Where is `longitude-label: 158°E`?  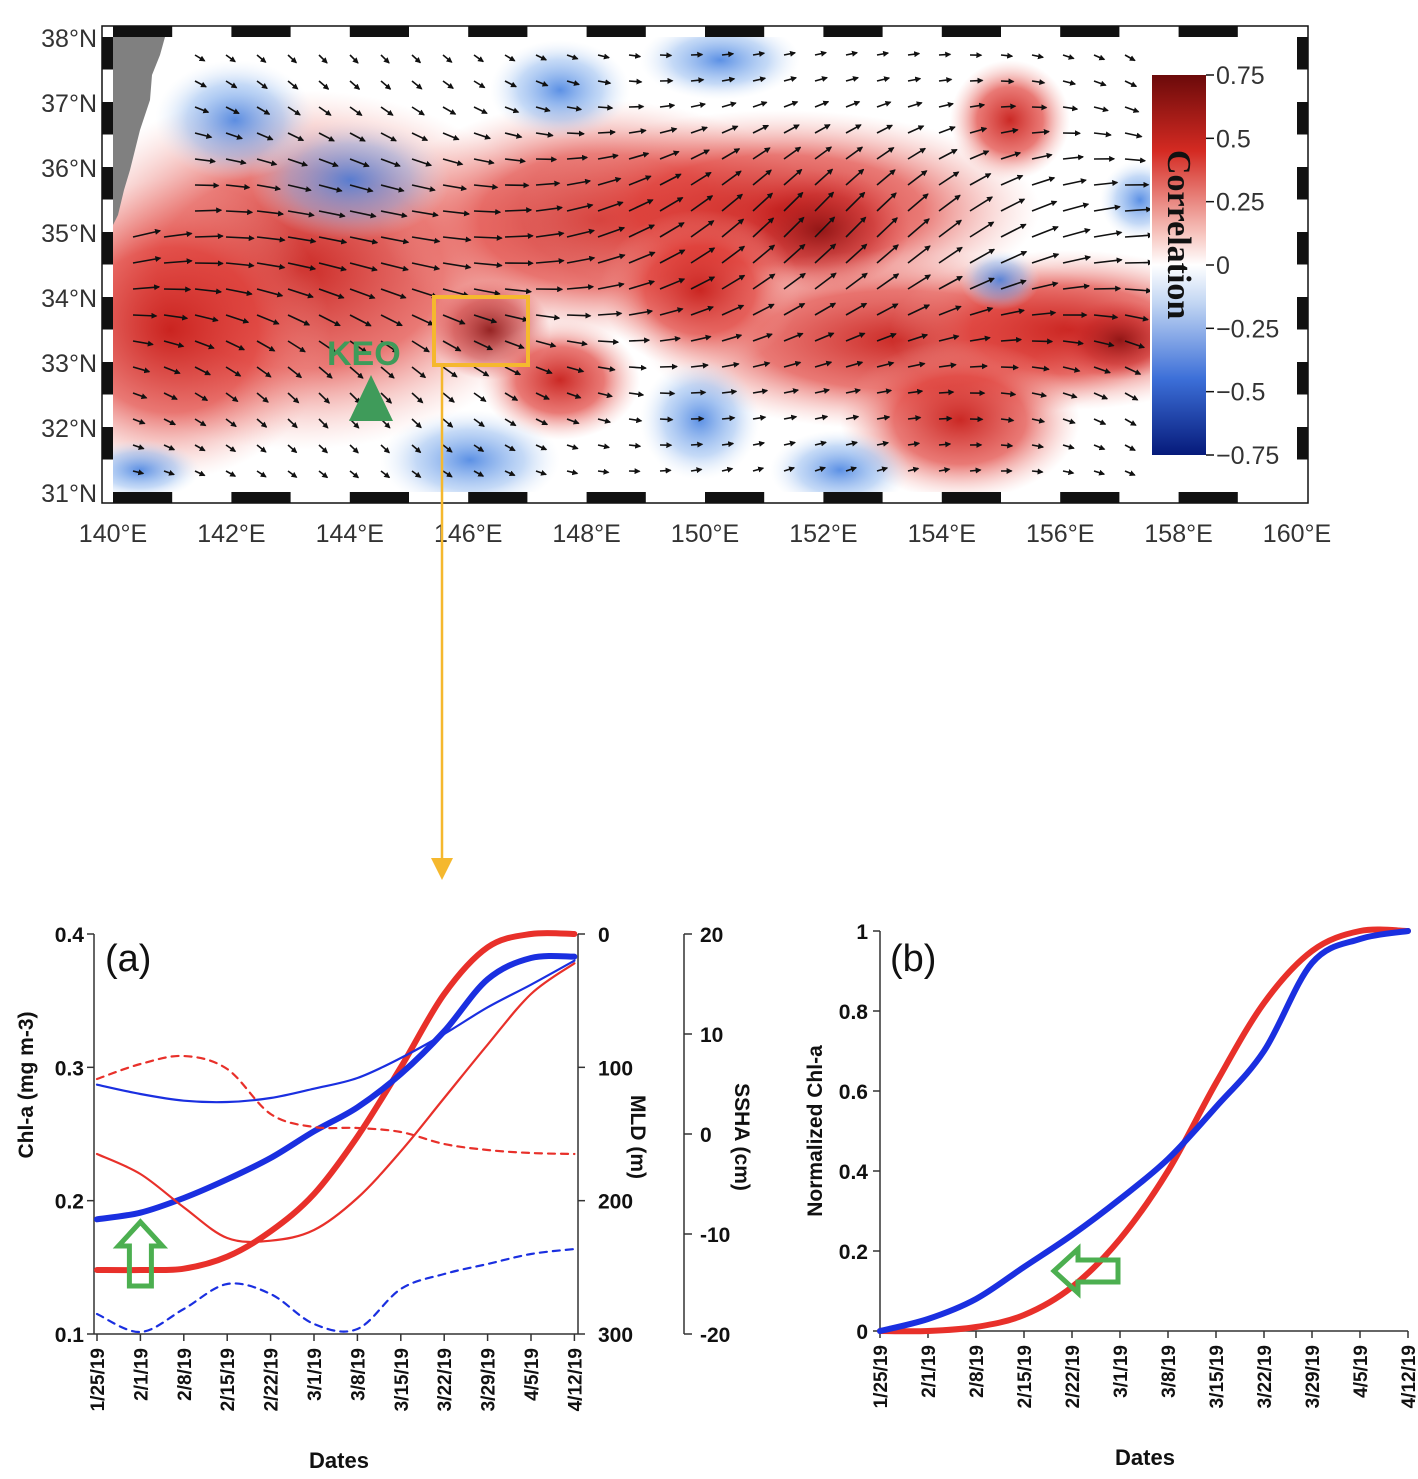 longitude-label: 158°E is located at coordinates (1178, 534).